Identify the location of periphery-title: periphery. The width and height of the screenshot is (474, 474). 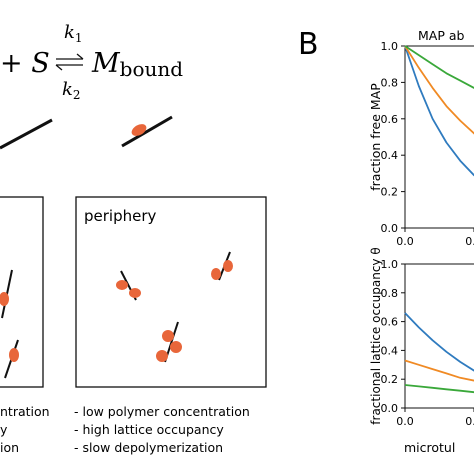
(120, 216).